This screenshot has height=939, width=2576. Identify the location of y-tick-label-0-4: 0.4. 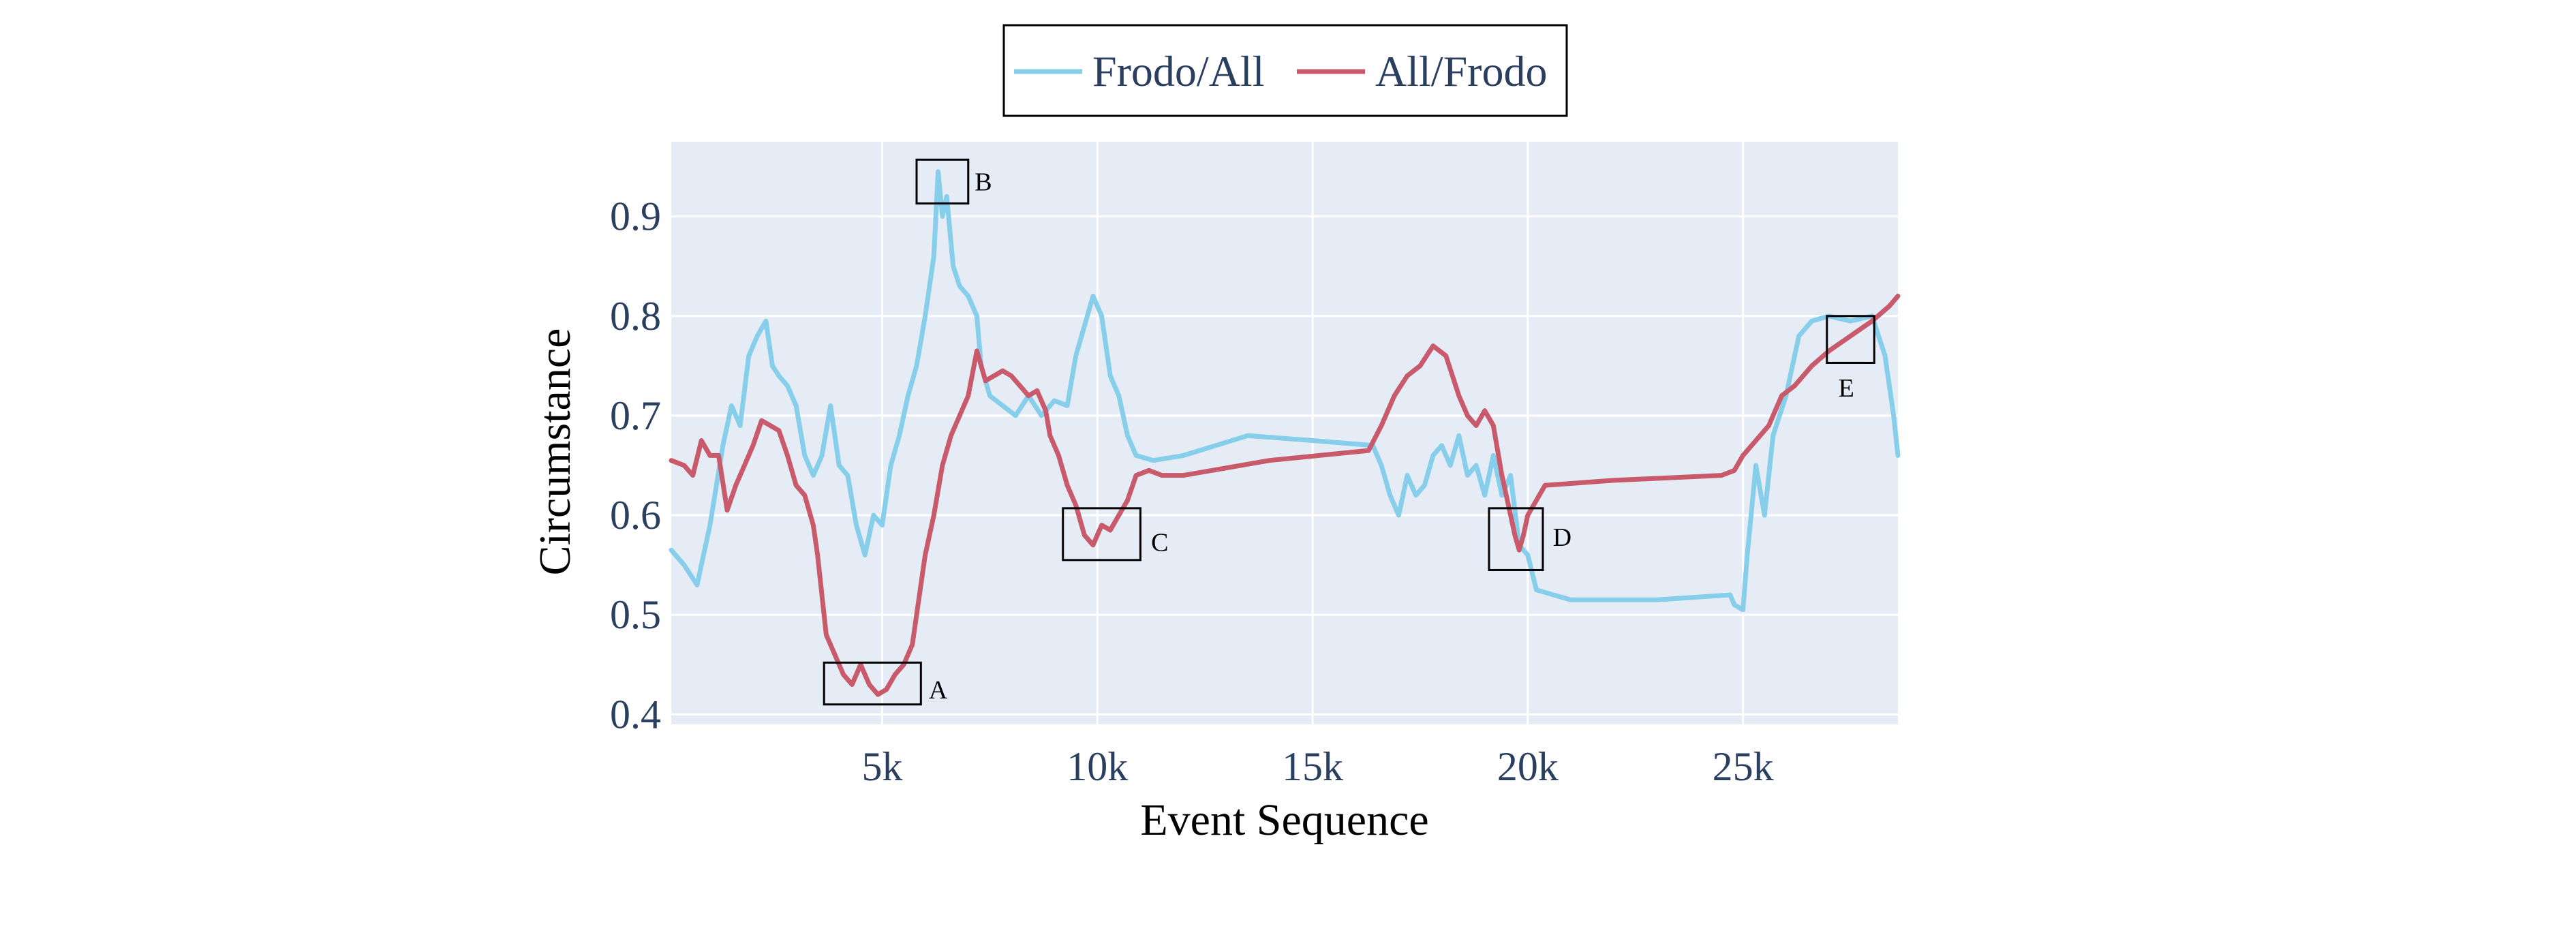
(635, 714).